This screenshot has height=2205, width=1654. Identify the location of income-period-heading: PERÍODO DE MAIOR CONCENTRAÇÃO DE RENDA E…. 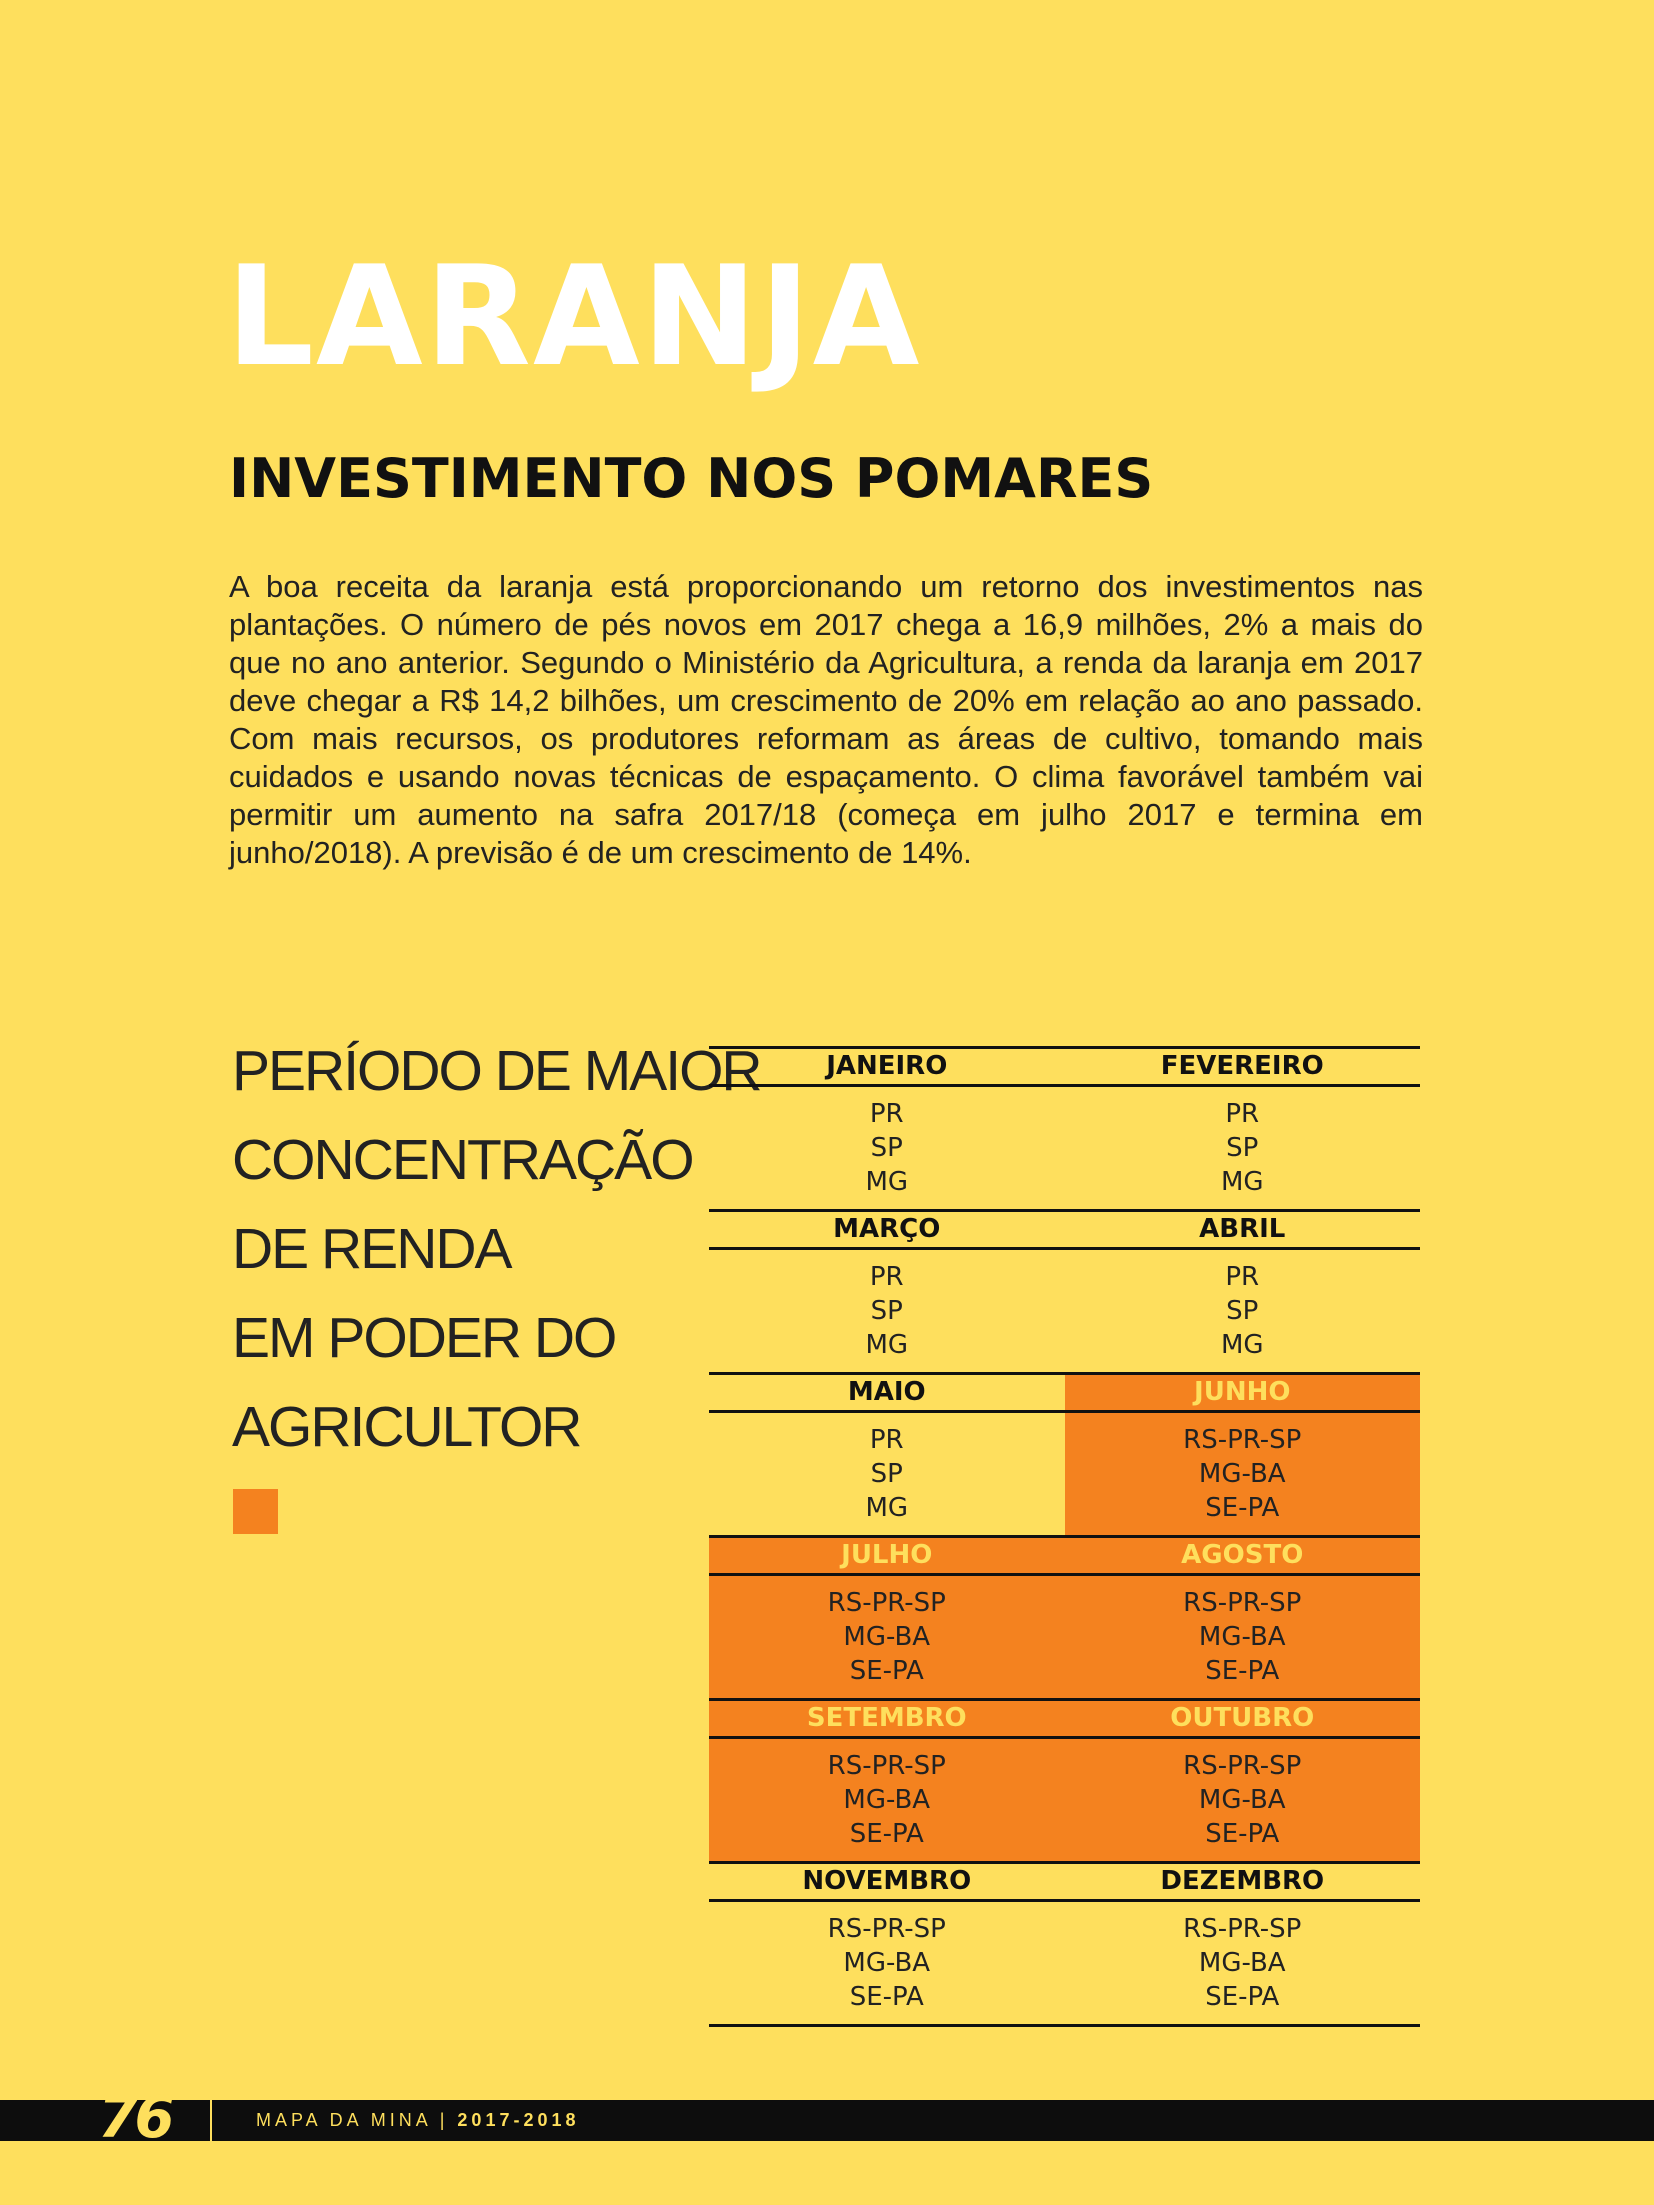
(497, 1249).